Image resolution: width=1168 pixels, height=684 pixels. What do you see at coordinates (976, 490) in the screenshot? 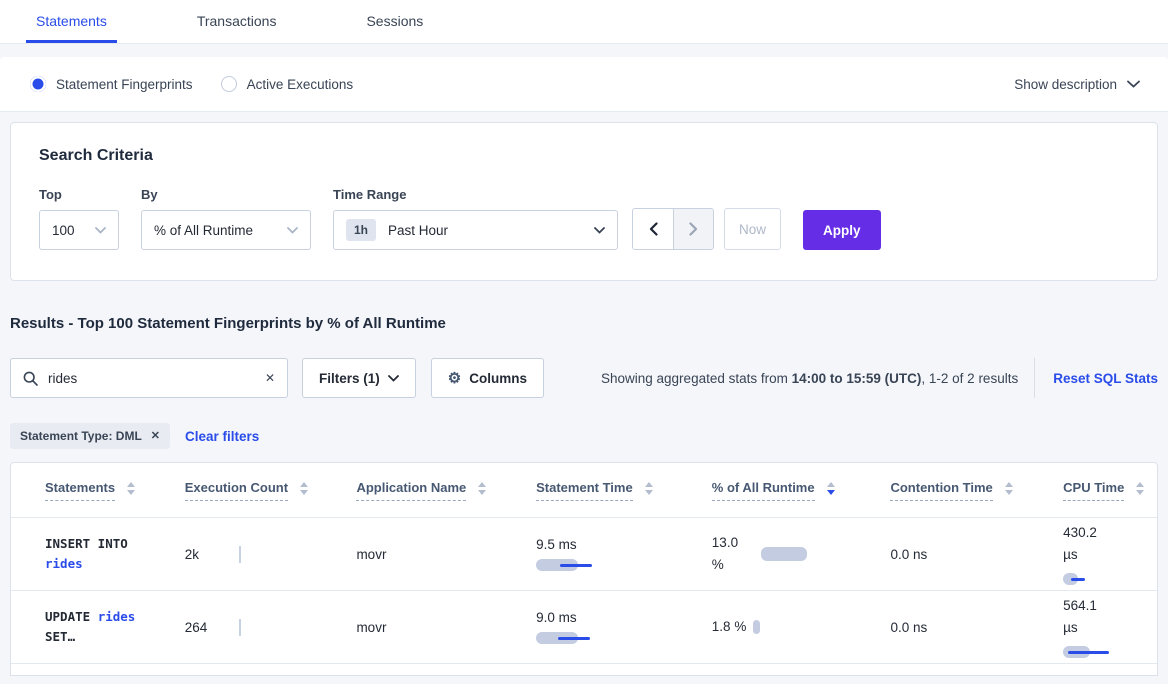
I see `column-header-contention-time: Contention Time` at bounding box center [976, 490].